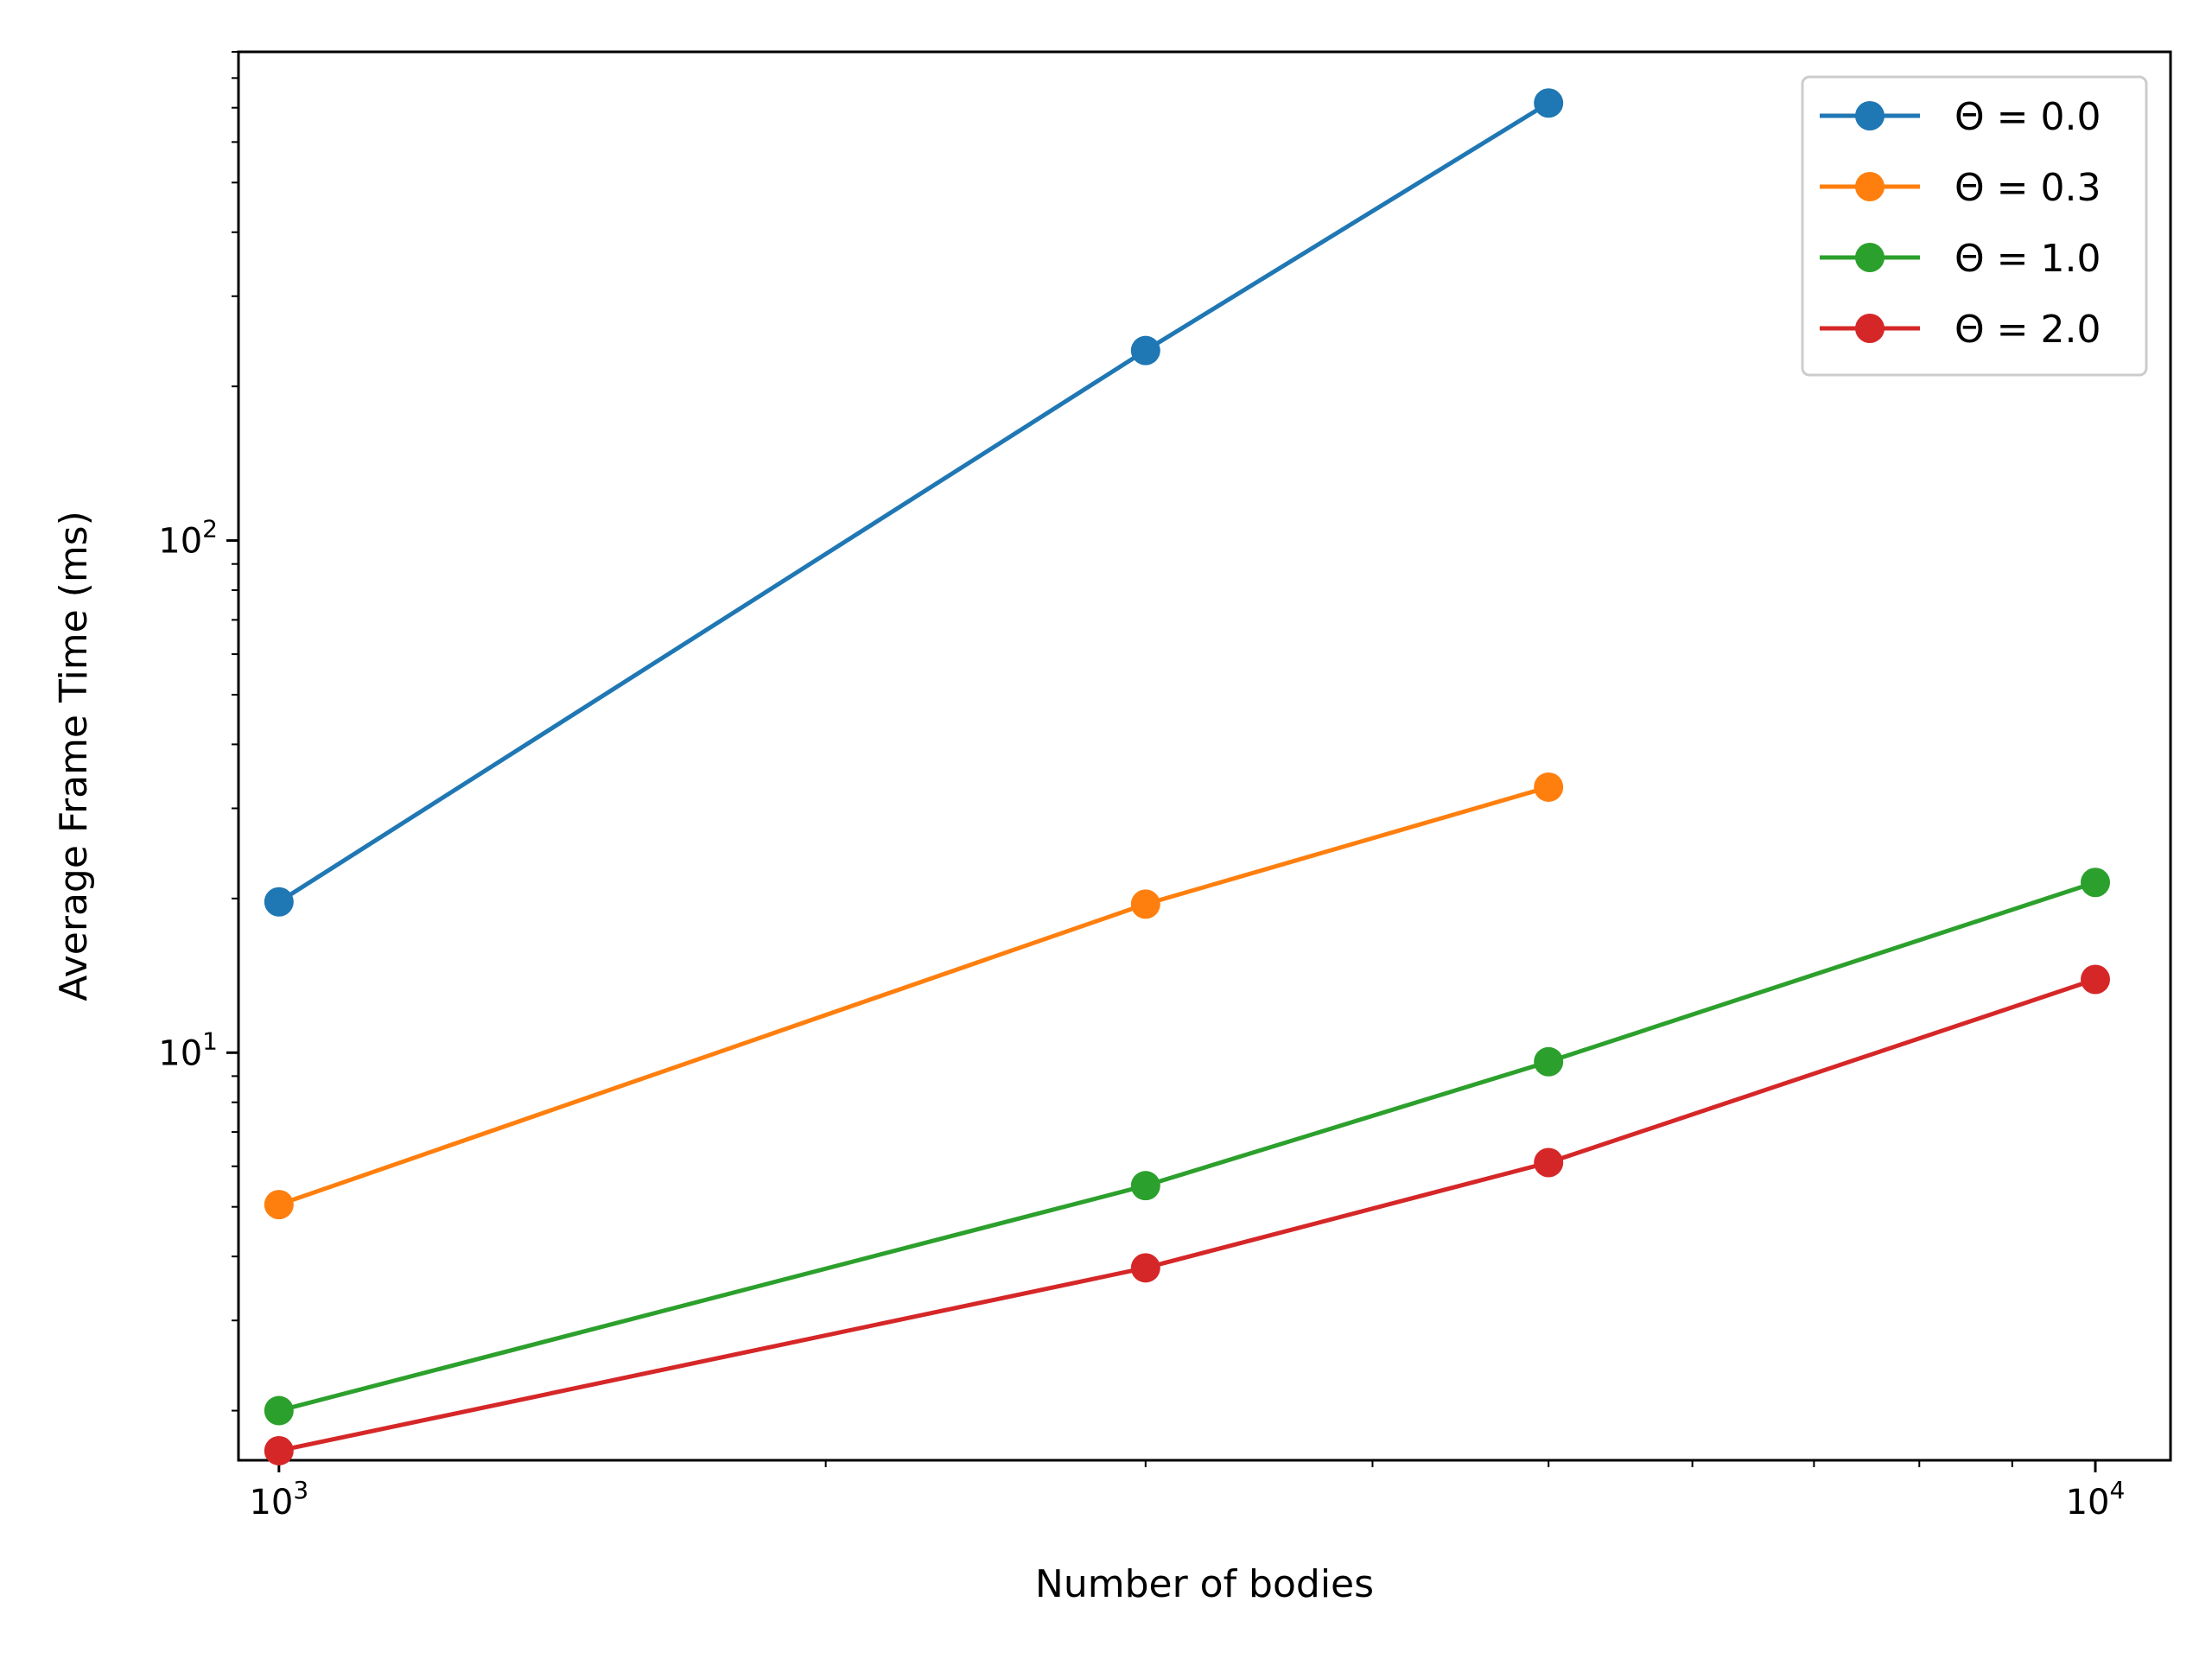 The image size is (2212, 1659). I want to click on legend-label: Θ = 0.3, so click(2028, 188).